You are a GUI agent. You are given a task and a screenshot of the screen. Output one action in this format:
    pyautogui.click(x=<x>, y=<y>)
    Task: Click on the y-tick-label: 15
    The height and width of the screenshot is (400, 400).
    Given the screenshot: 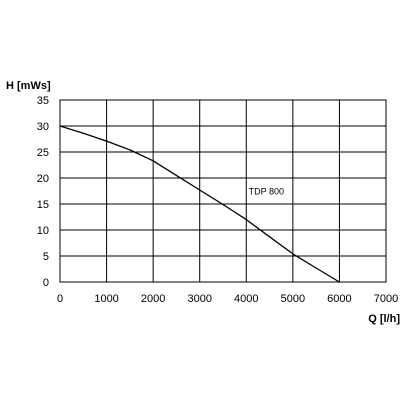 What is the action you would take?
    pyautogui.click(x=43, y=205)
    